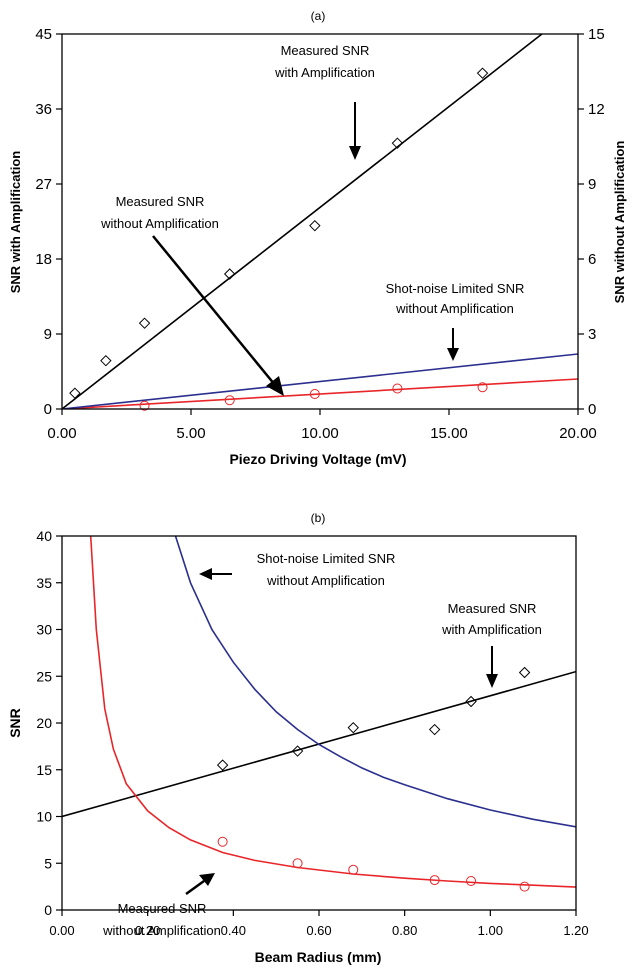 The width and height of the screenshot is (639, 971). I want to click on y-tick-label: 45, so click(43, 34).